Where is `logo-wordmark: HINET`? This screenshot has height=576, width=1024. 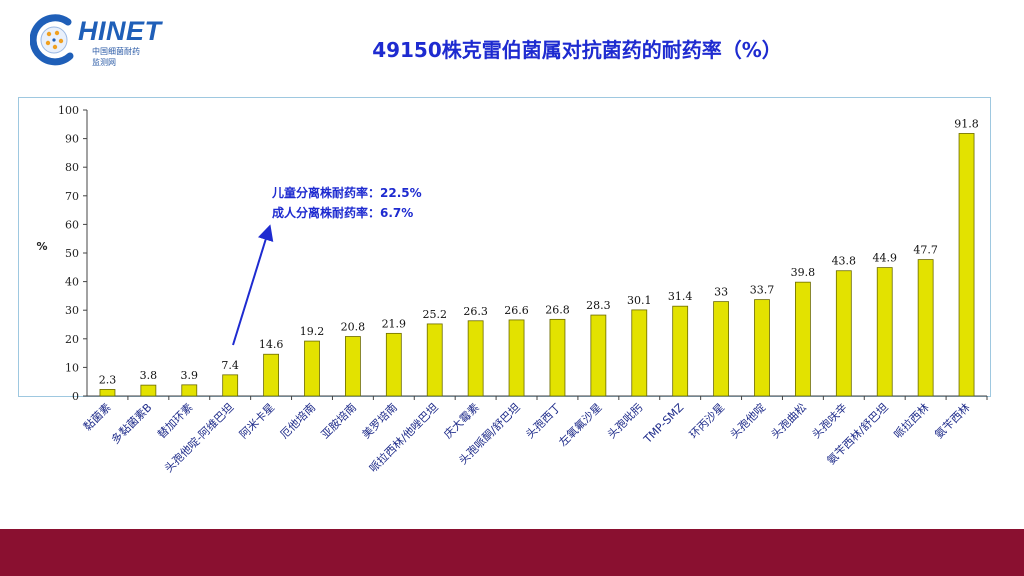 logo-wordmark: HINET is located at coordinates (120, 31).